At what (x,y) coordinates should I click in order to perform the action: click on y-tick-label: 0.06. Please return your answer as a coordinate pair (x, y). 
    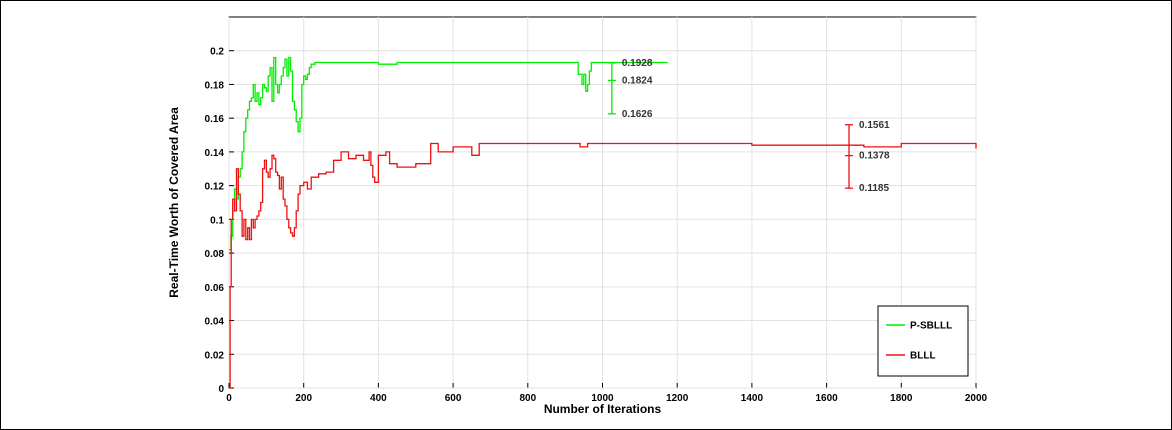
    Looking at the image, I should click on (215, 288).